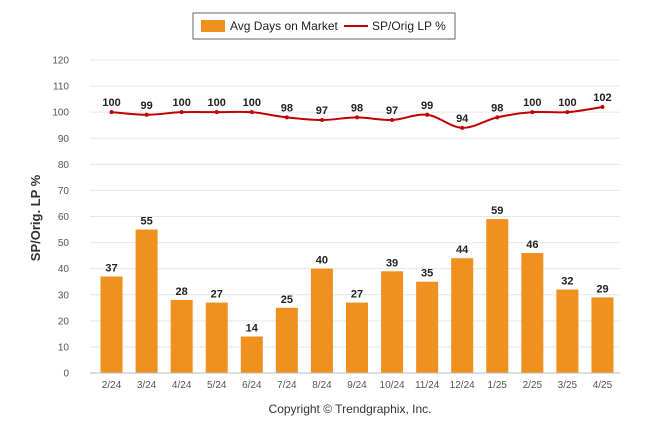 The height and width of the screenshot is (434, 646). What do you see at coordinates (64, 347) in the screenshot?
I see `y-tick-label: 10` at bounding box center [64, 347].